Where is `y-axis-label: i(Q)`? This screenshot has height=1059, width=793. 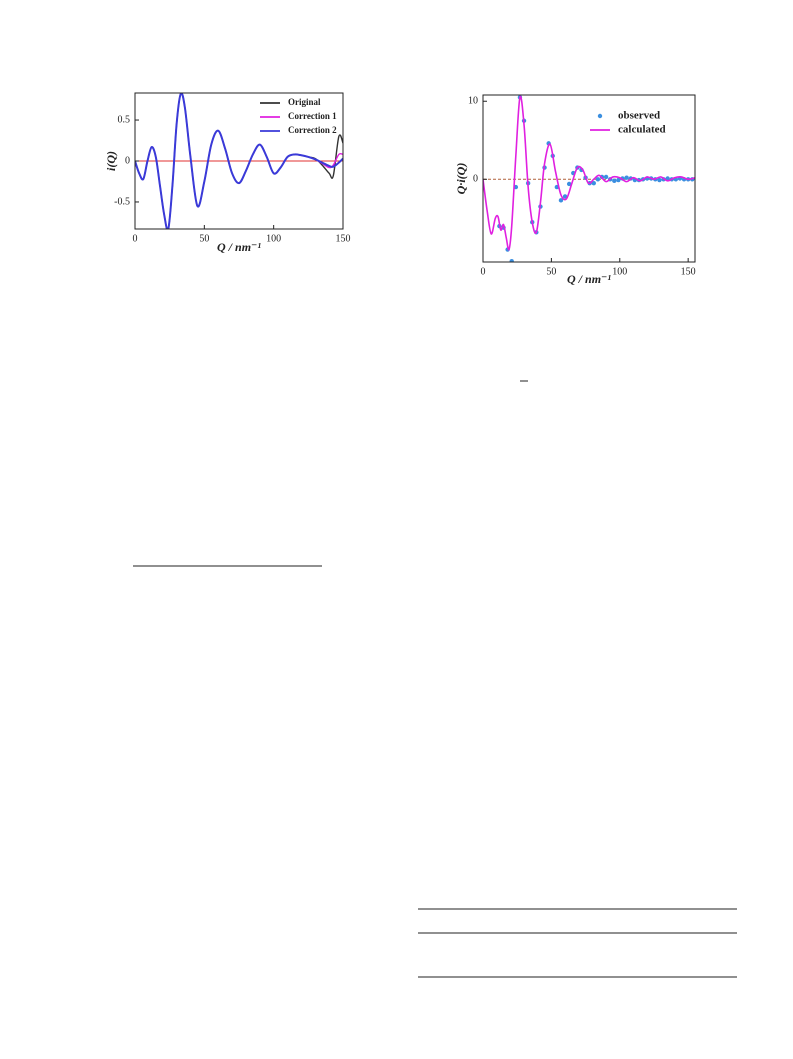 y-axis-label: i(Q) is located at coordinates (111, 161).